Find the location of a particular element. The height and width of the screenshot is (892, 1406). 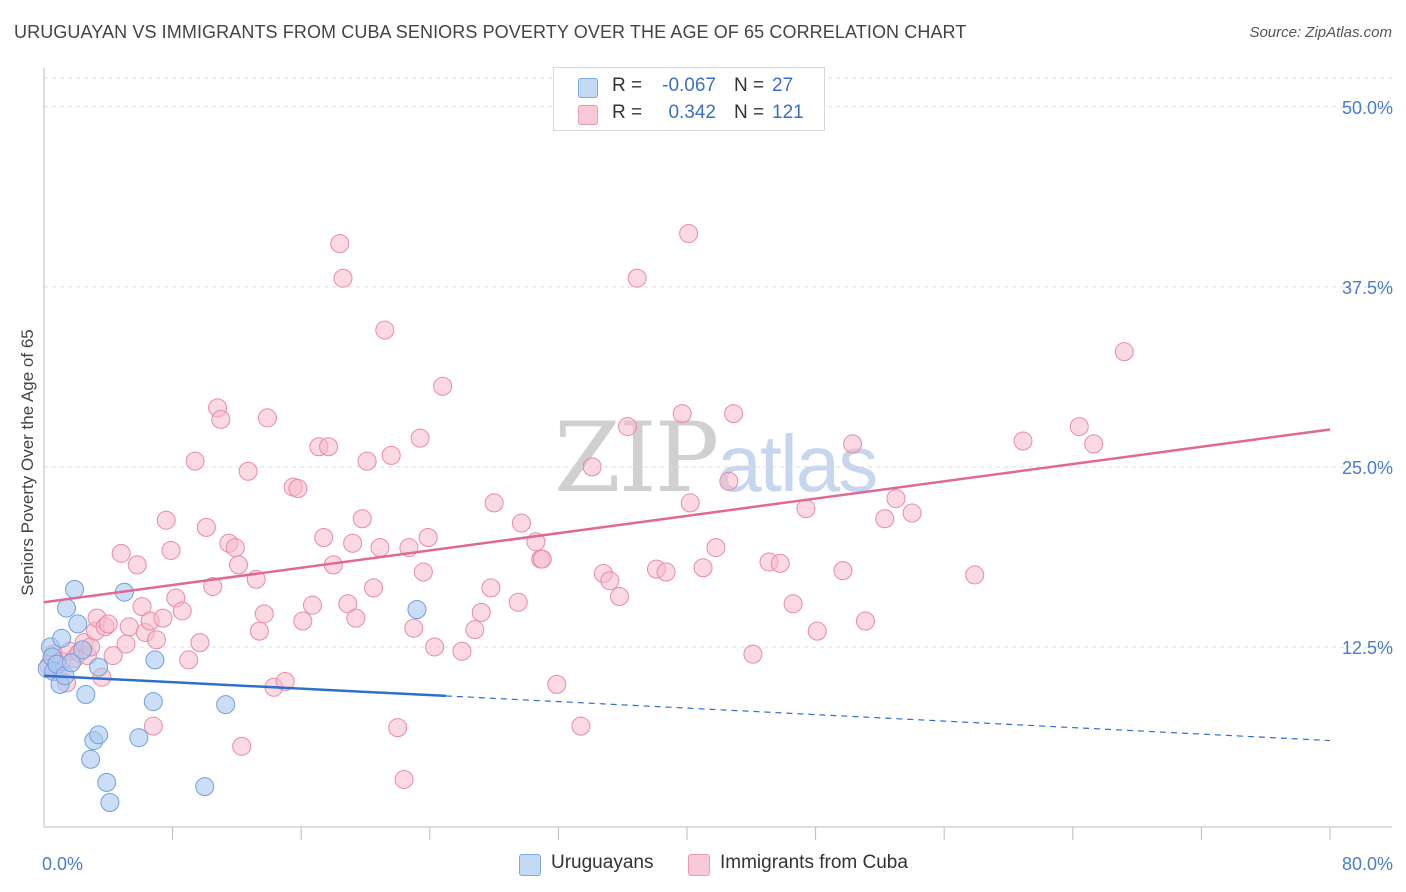

n-label: N = is located at coordinates (749, 85).